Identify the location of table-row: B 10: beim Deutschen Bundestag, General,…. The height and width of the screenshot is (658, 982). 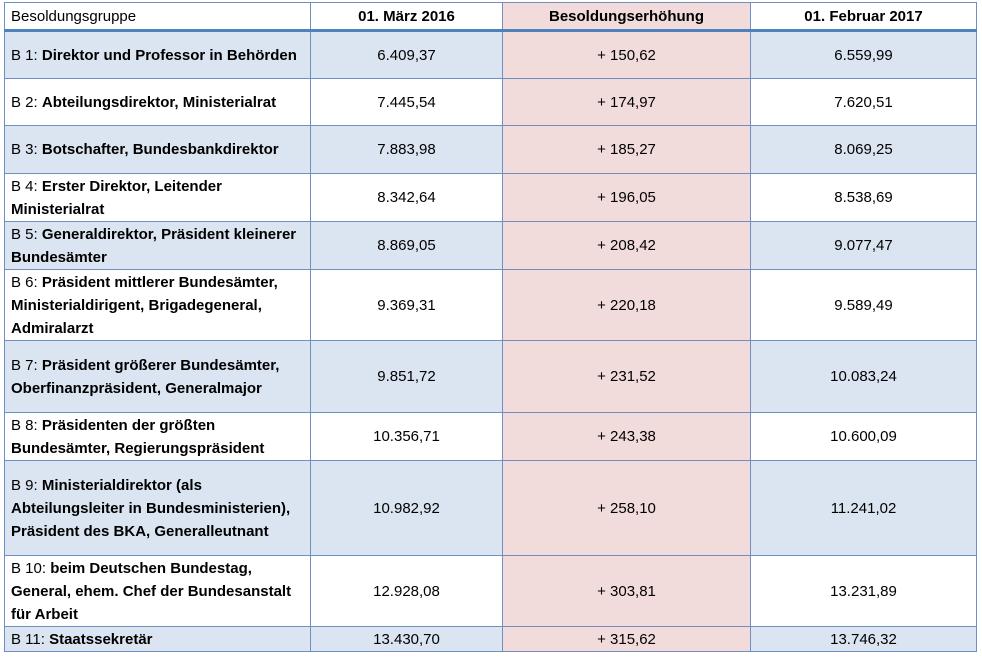
(490, 591).